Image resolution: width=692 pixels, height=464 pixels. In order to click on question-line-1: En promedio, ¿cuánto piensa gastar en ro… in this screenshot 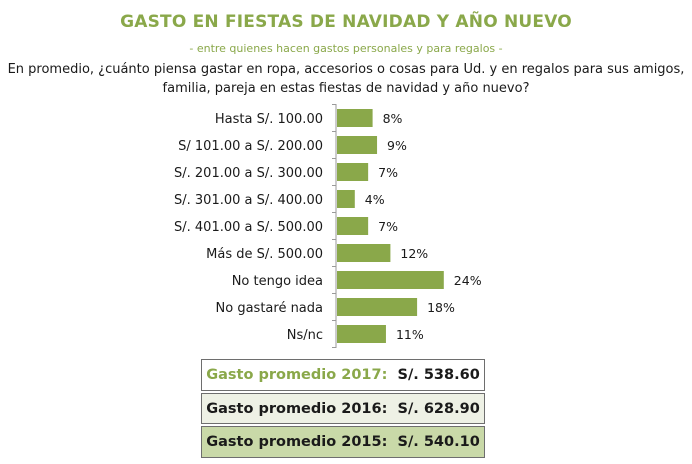, I will do `click(346, 69)`.